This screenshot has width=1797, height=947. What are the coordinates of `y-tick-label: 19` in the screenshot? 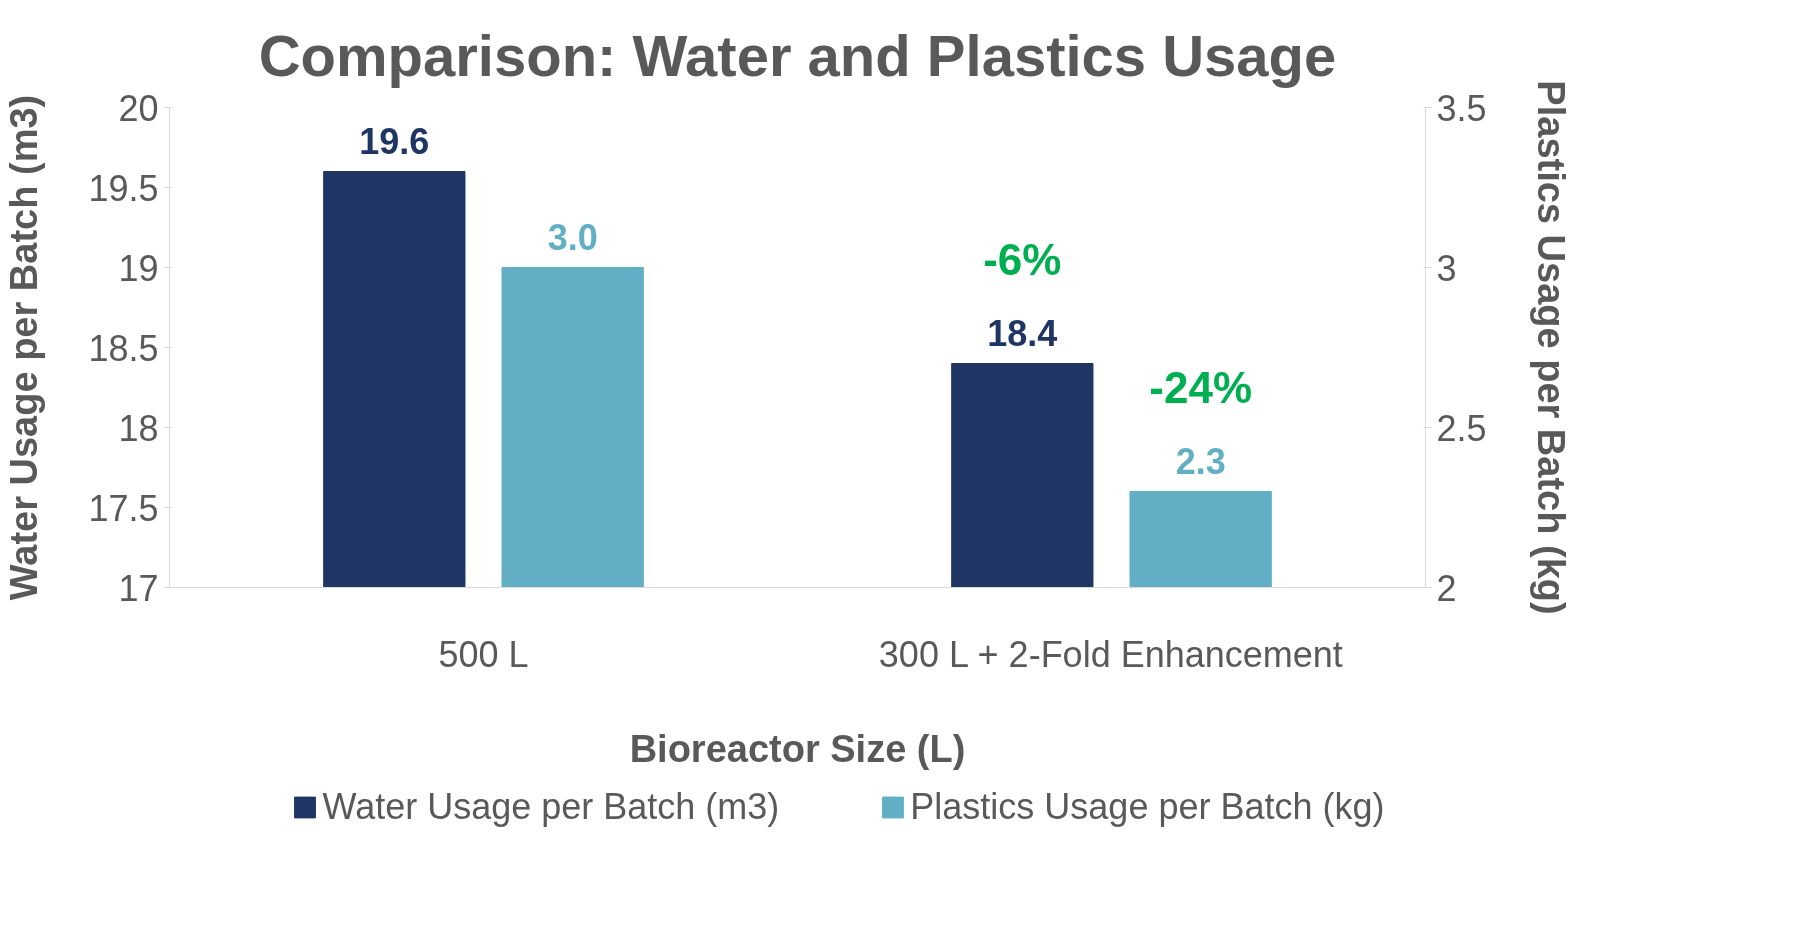 It's located at (138, 268).